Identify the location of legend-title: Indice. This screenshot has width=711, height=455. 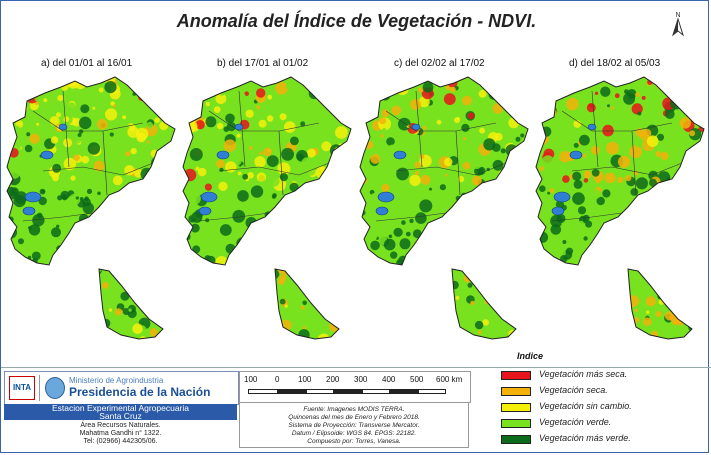
(530, 356).